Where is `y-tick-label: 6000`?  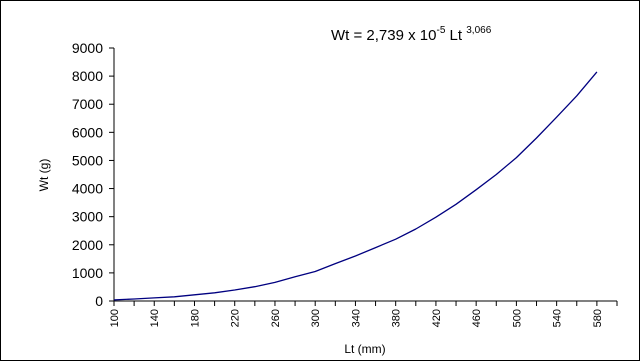 y-tick-label: 6000 is located at coordinates (87, 132).